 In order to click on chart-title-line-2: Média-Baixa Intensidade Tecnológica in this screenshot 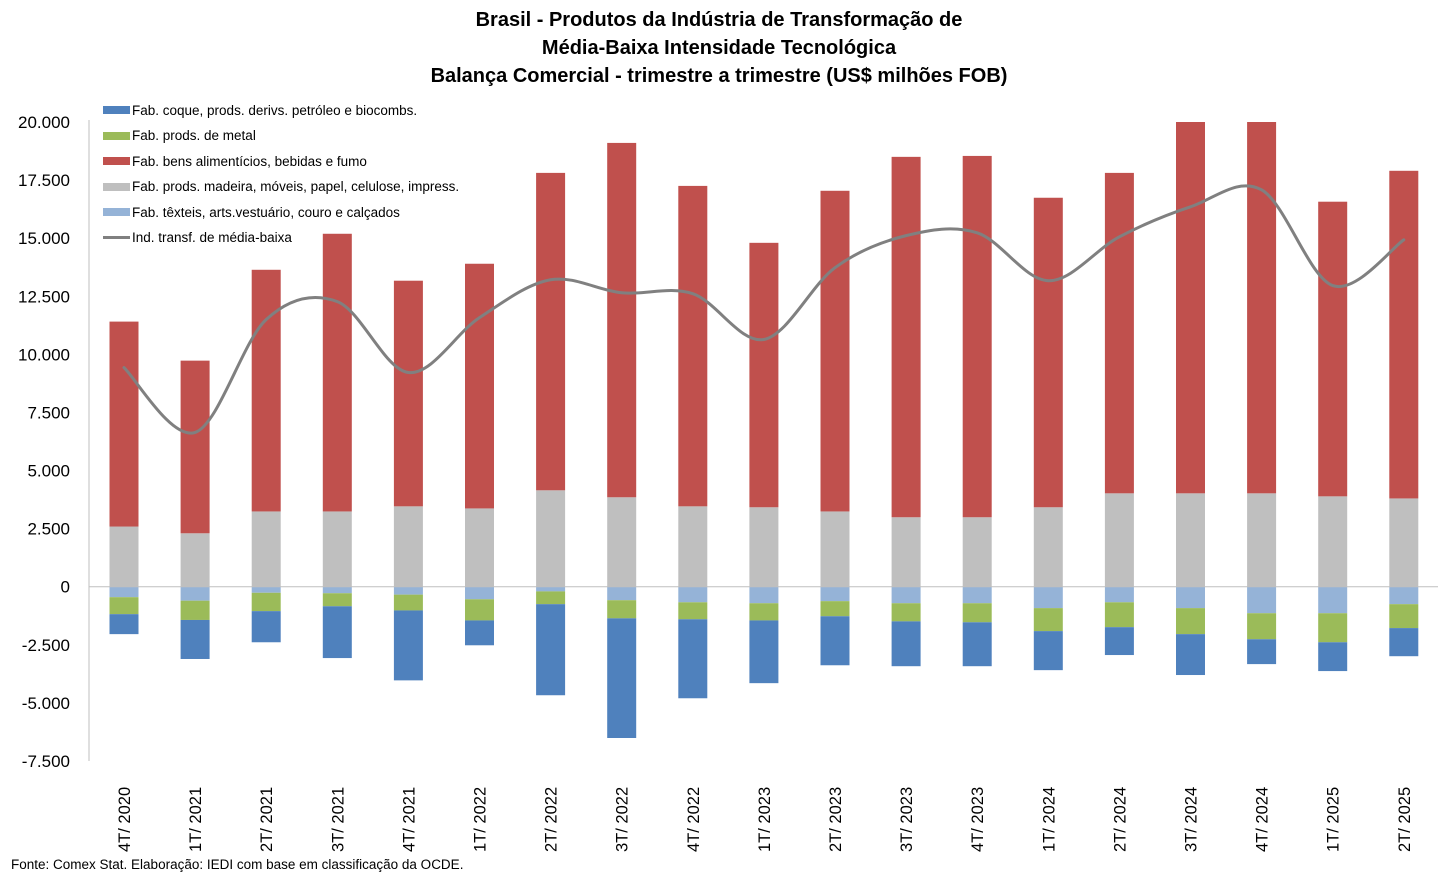, I will do `click(719, 48)`.